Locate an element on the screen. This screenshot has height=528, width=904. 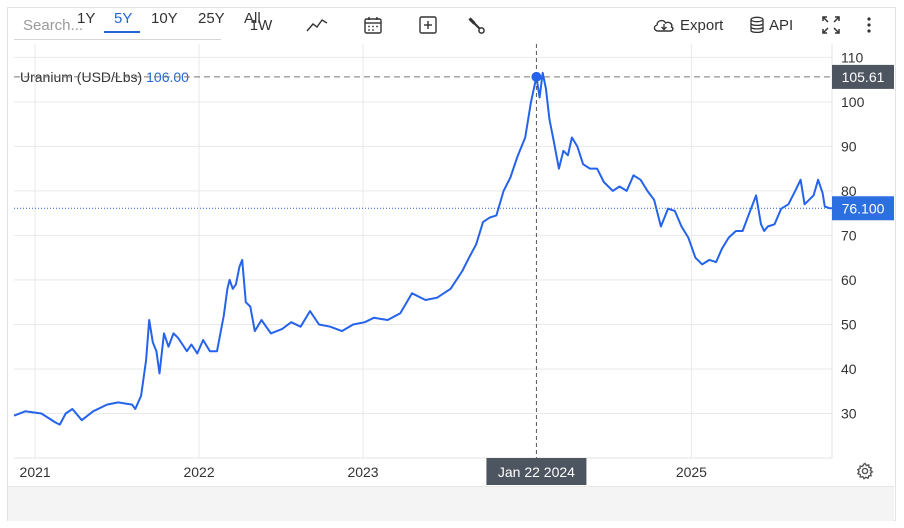
calendar-icon is located at coordinates (373, 25).